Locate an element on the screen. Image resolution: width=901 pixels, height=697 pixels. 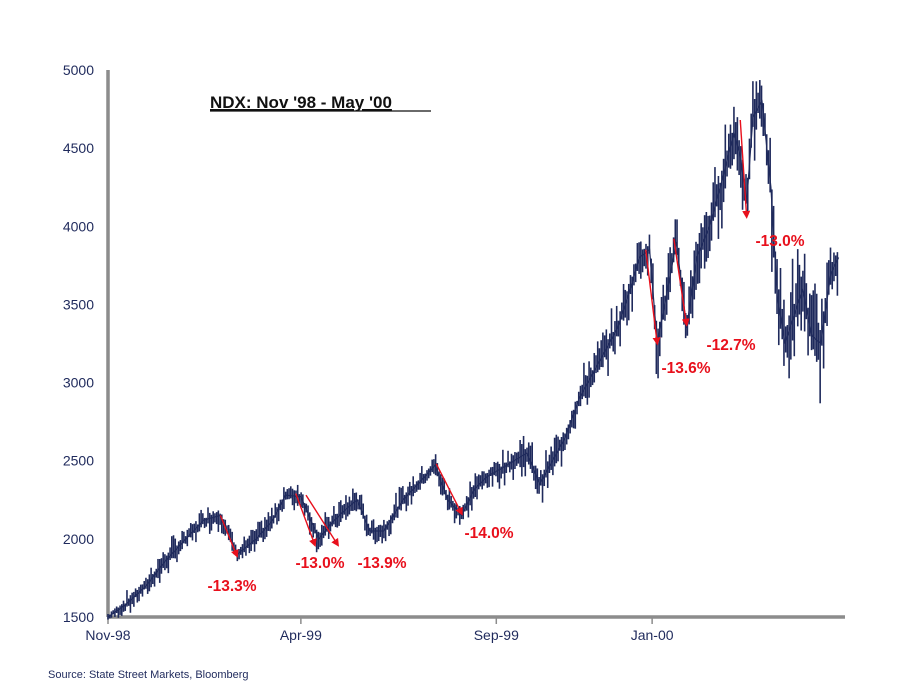
y-tick-label: 3000 is located at coordinates (78, 383).